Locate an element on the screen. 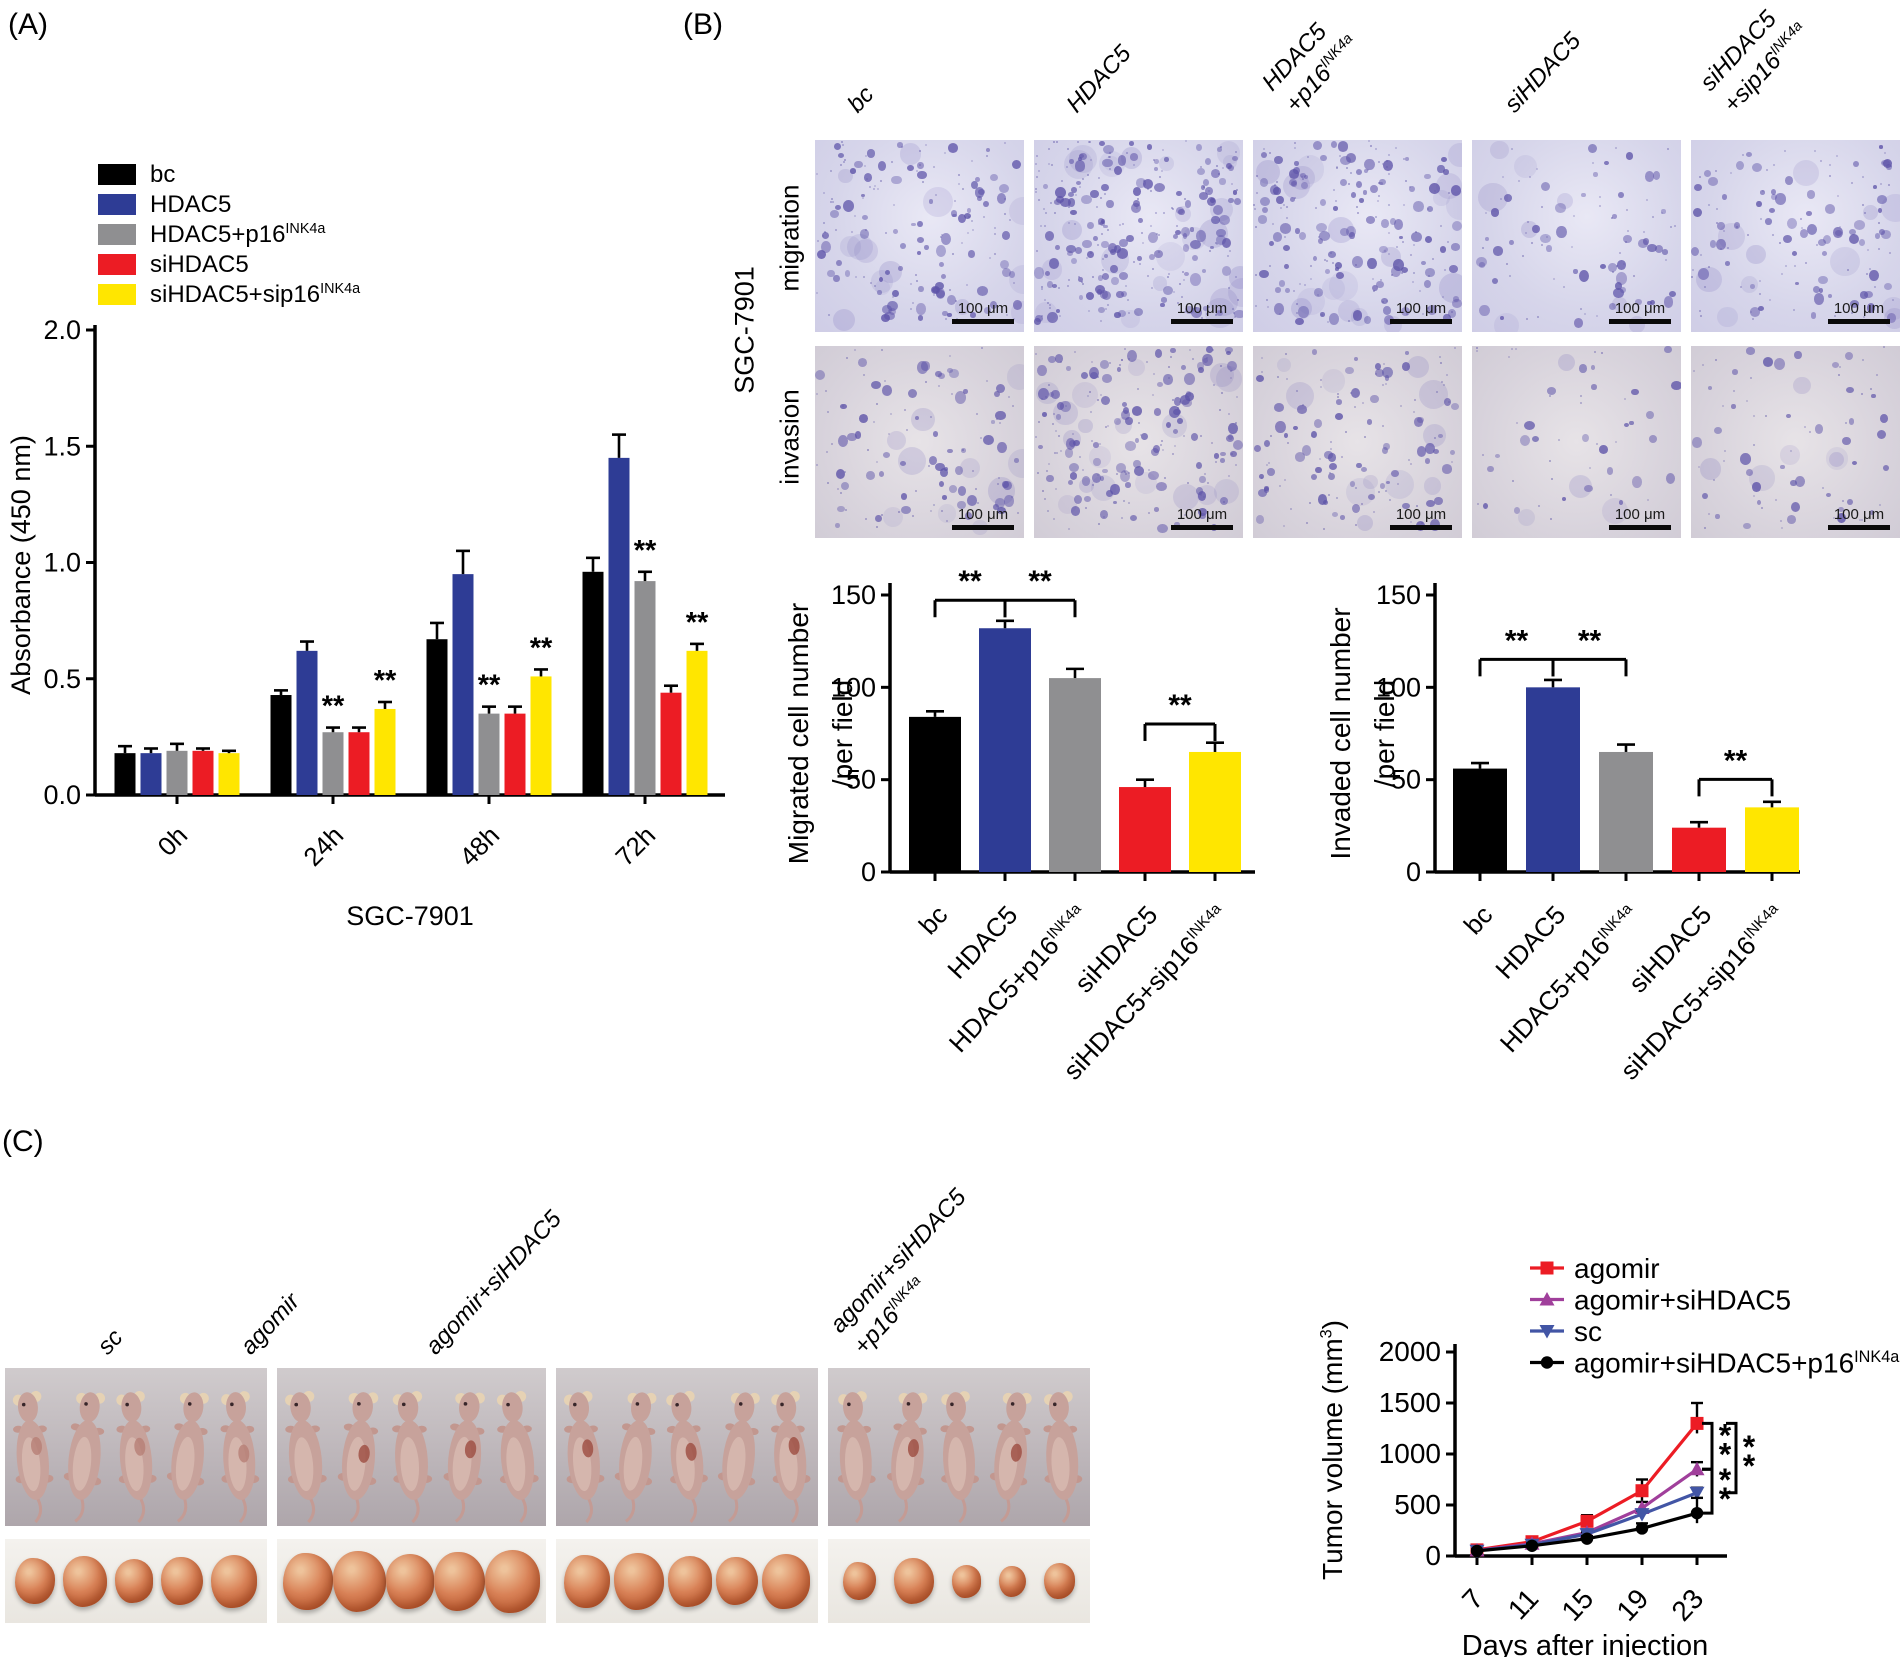  legend-swatch-HDAC5 is located at coordinates (117, 204).